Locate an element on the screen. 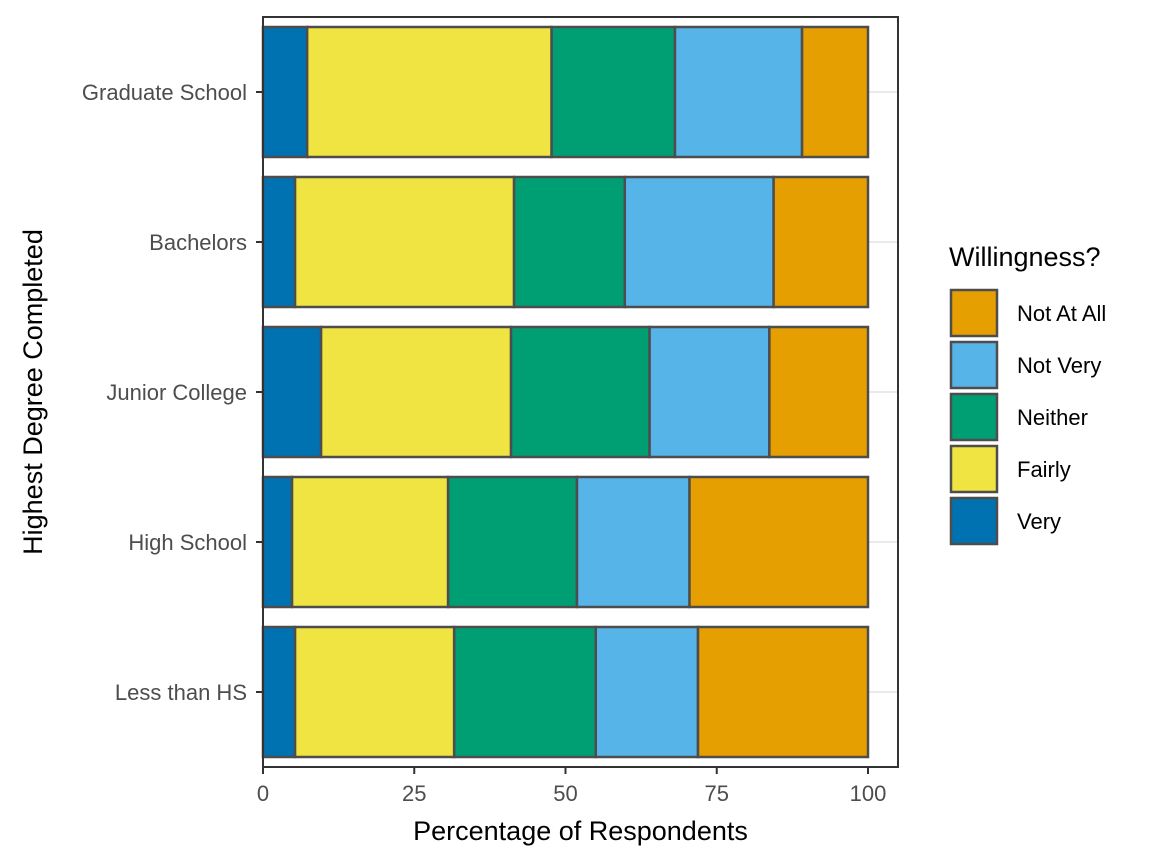 The image size is (1166, 864). x-axis-title: Percentage of Respondents is located at coordinates (580, 831).